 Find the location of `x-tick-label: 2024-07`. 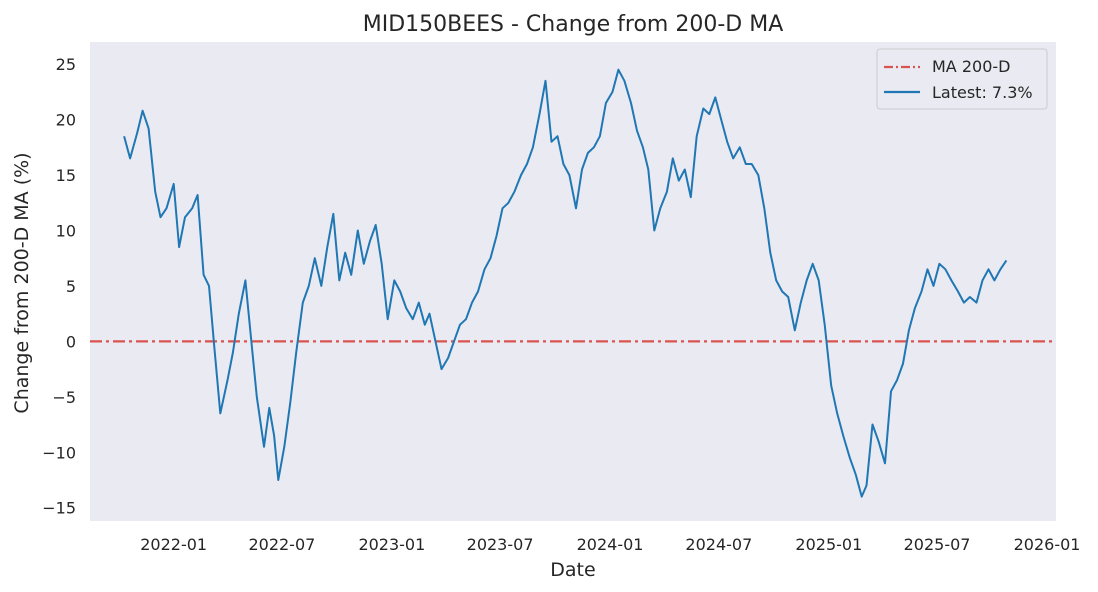

x-tick-label: 2024-07 is located at coordinates (718, 544).